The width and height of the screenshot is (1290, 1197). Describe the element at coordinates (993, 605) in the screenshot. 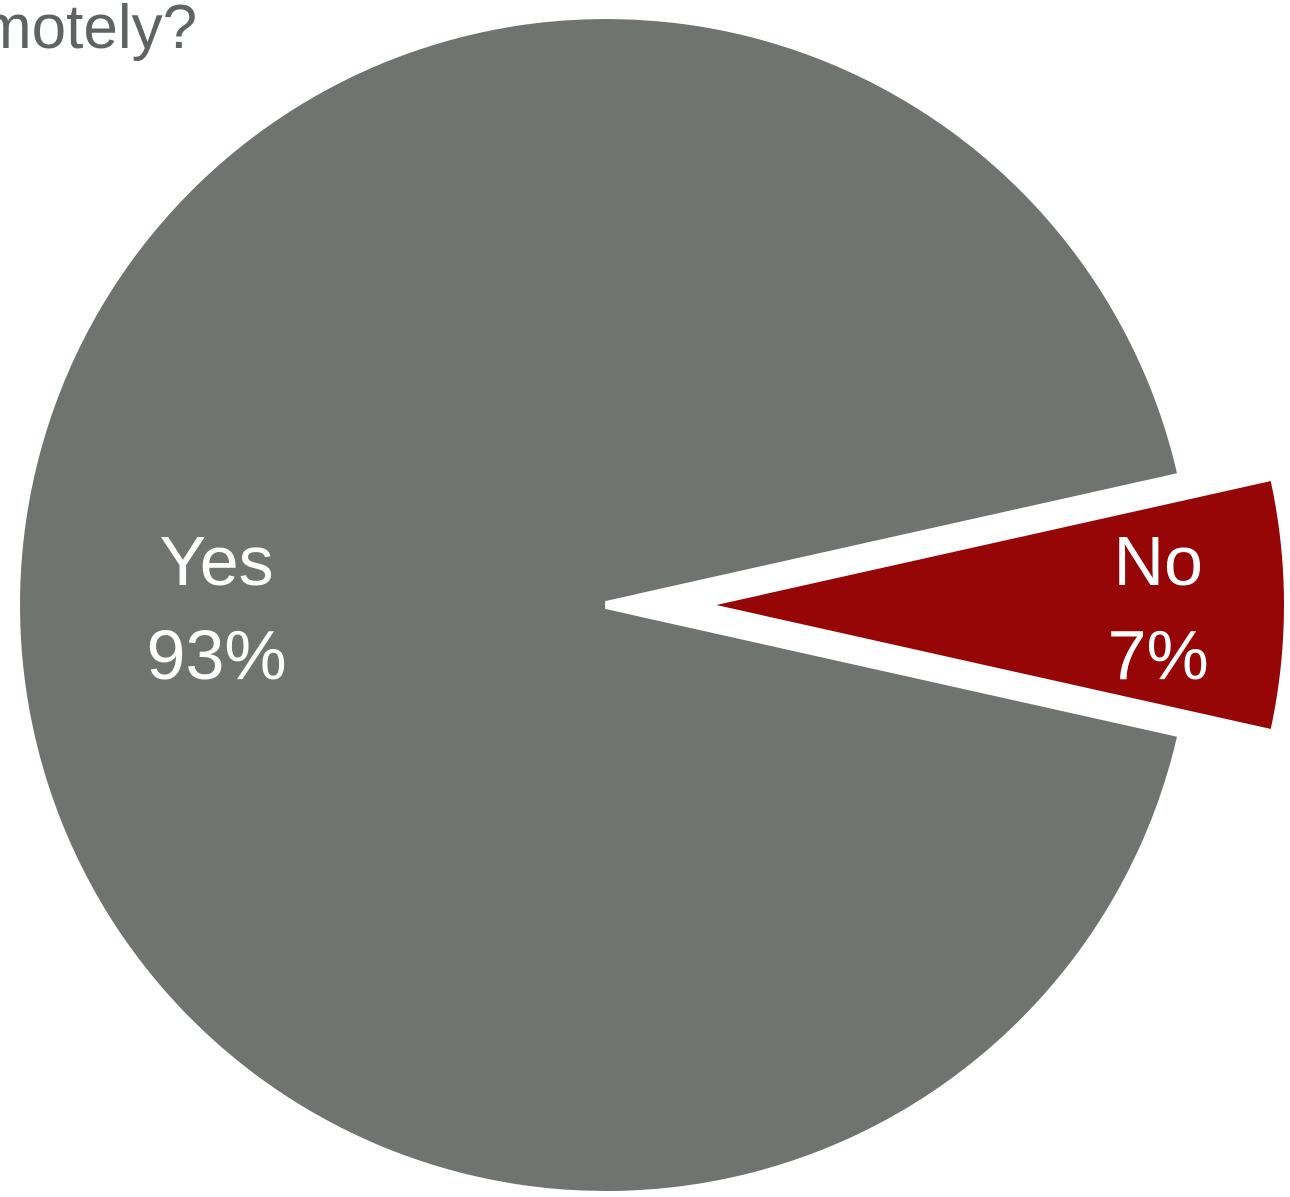

I see `pie-slice-no` at that location.